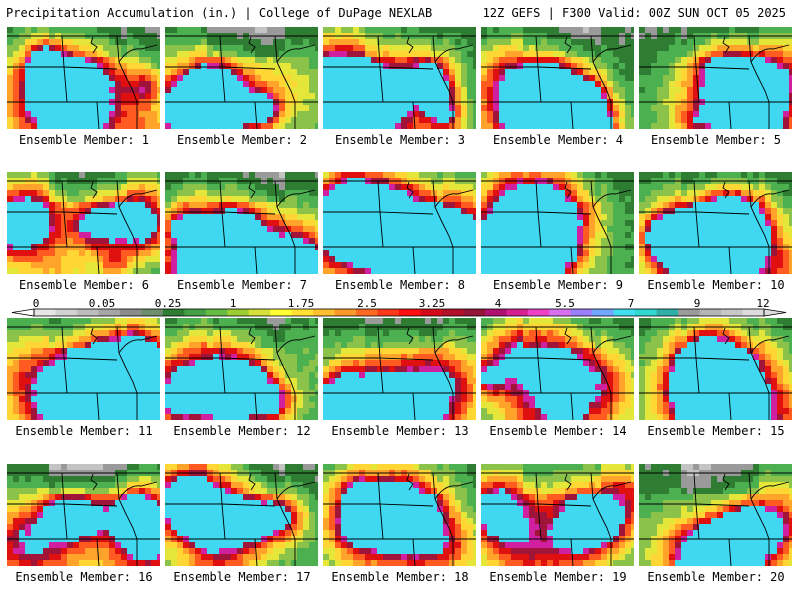 Image resolution: width=800 pixels, height=600 pixels. What do you see at coordinates (716, 285) in the screenshot?
I see `ensemble-member-label: Ensemble Member: 10` at bounding box center [716, 285].